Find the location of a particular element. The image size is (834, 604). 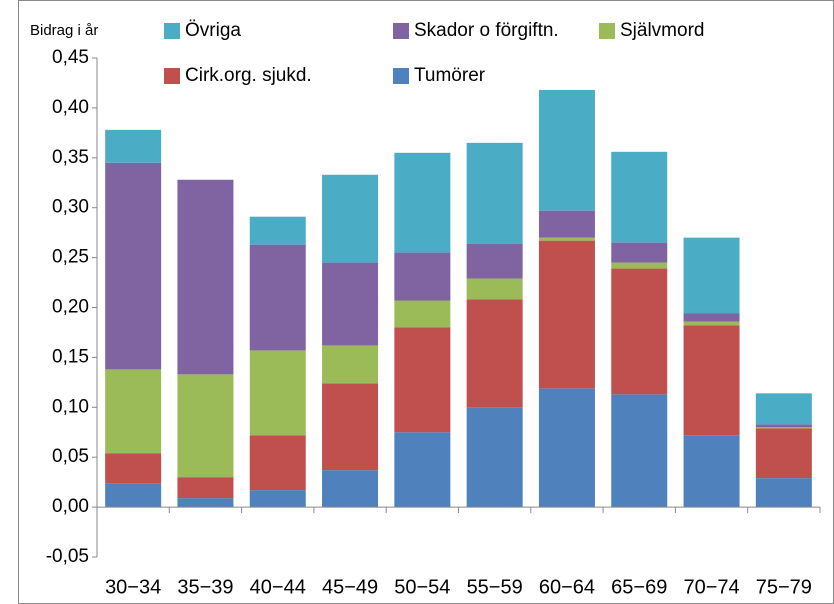

legend-label: Skador o förgiftn. is located at coordinates (486, 30).